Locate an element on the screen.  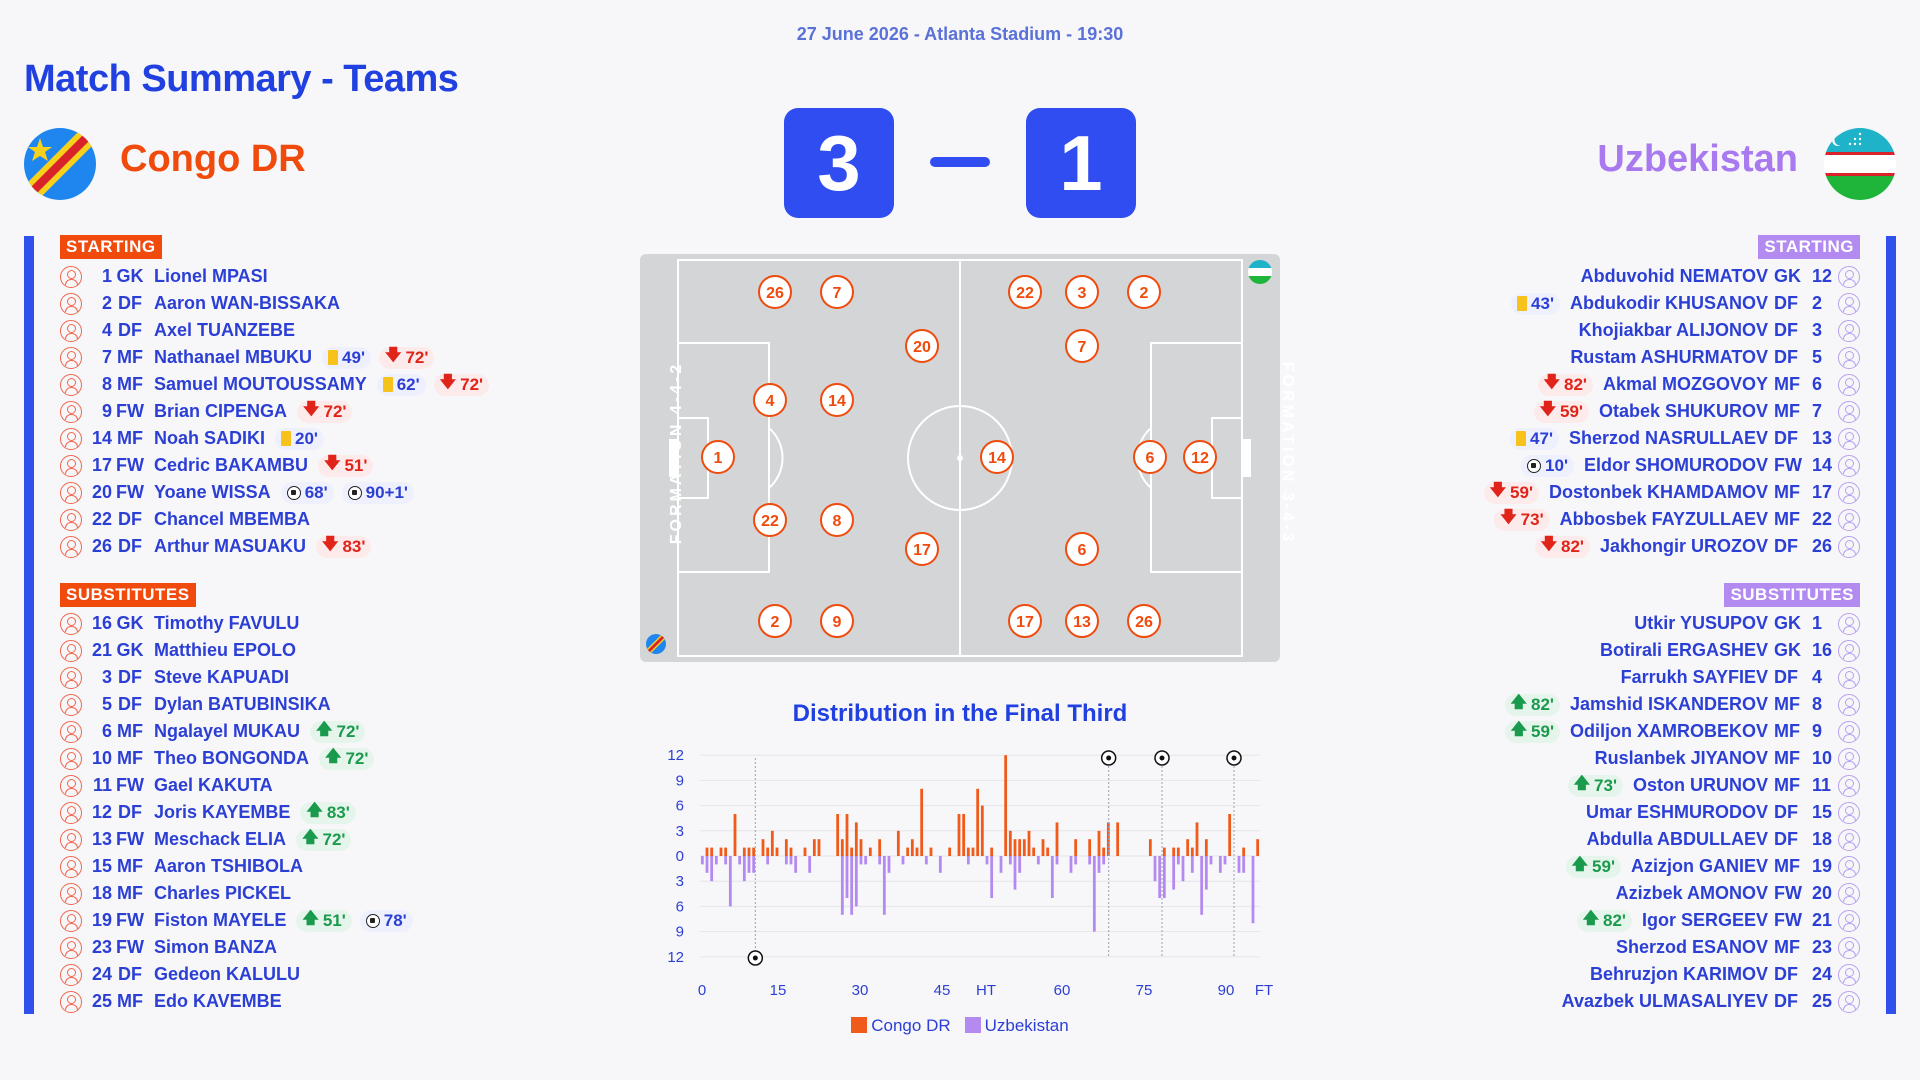
home-player-row: 13 FW Meschack ELIA 🡅 72' is located at coordinates (207, 839).